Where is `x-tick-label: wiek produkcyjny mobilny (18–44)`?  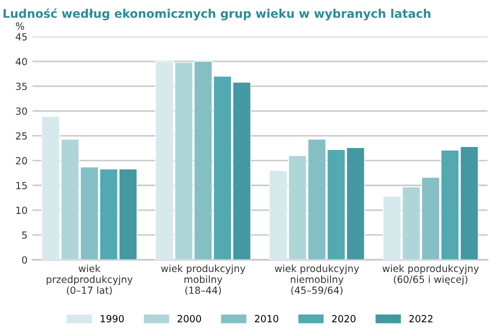 x-tick-label: wiek produkcyjny mobilny (18–44) is located at coordinates (203, 280).